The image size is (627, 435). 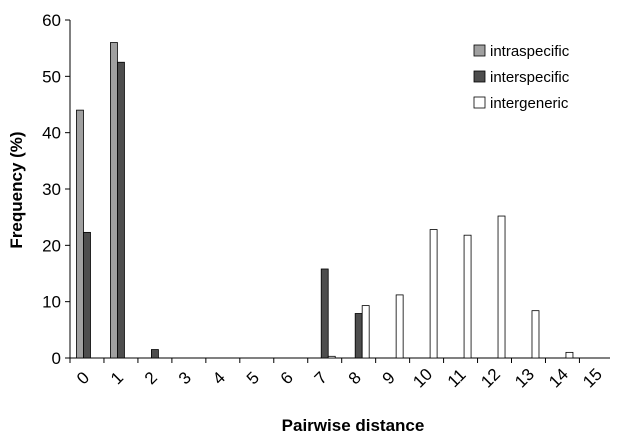 What do you see at coordinates (51, 245) in the screenshot?
I see `y-tick-label: 20` at bounding box center [51, 245].